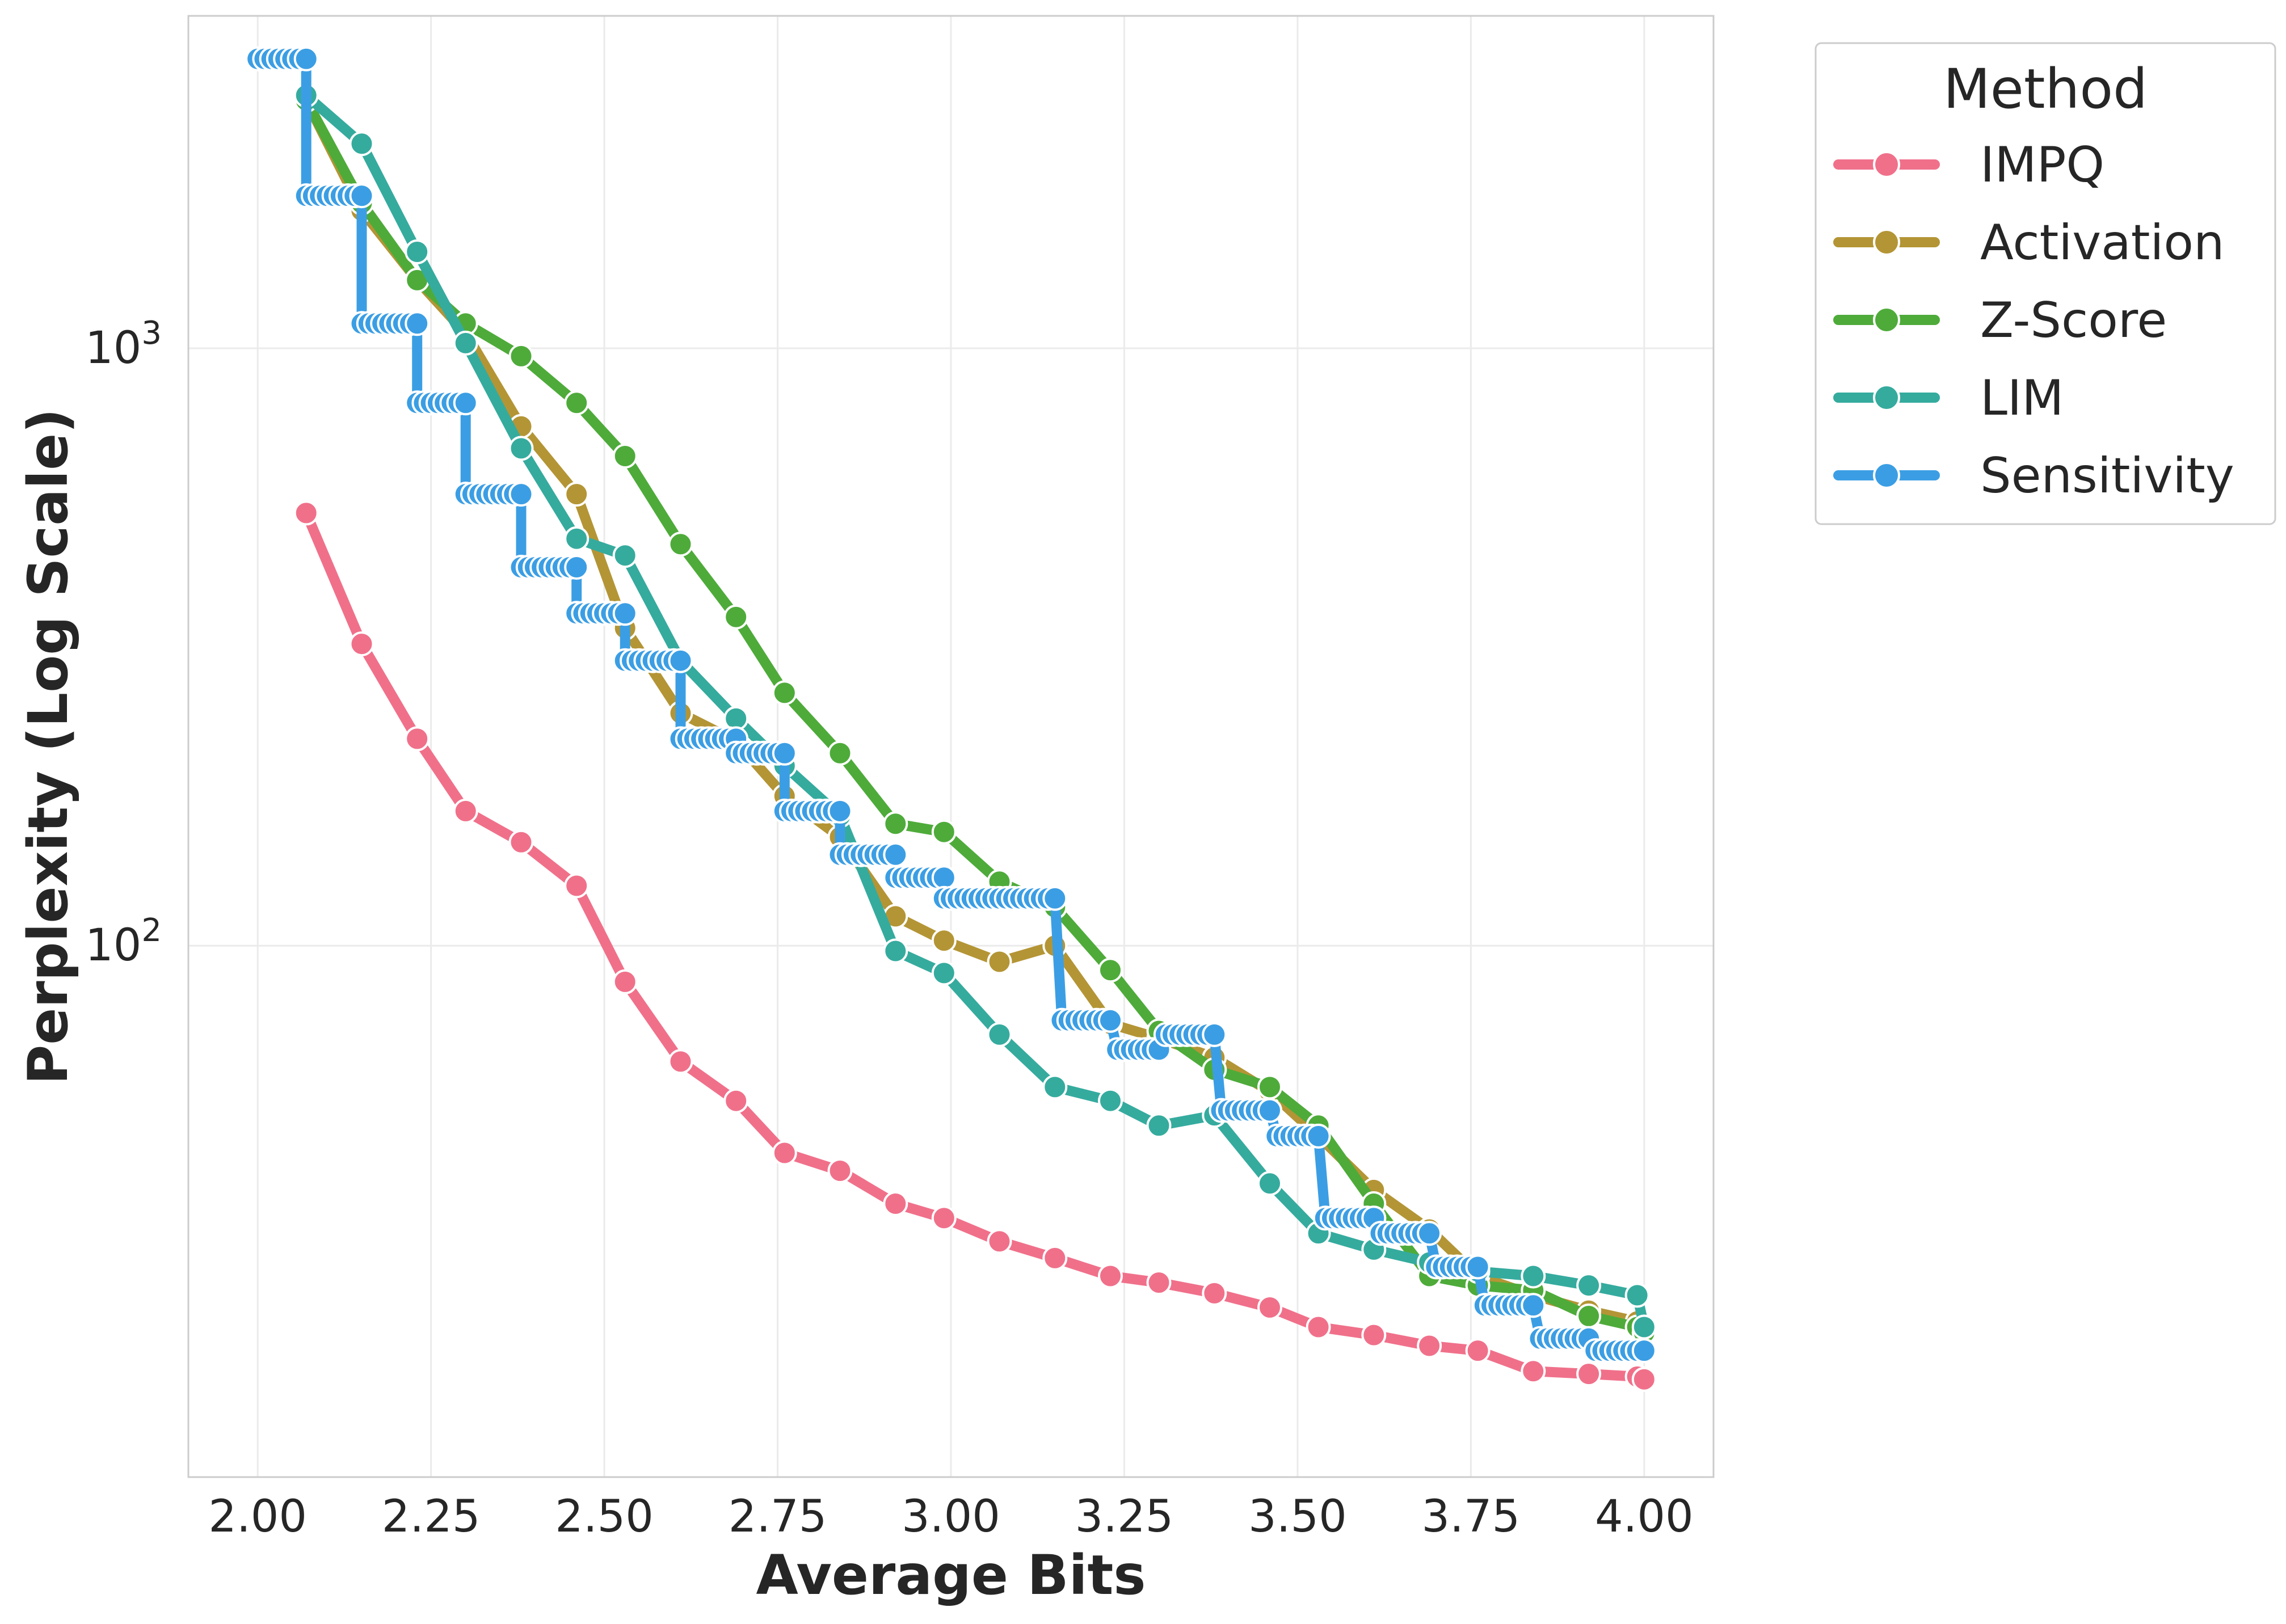 This screenshot has height=1624, width=2286. Describe the element at coordinates (2022, 398) in the screenshot. I see `legend-label: LIM` at that location.